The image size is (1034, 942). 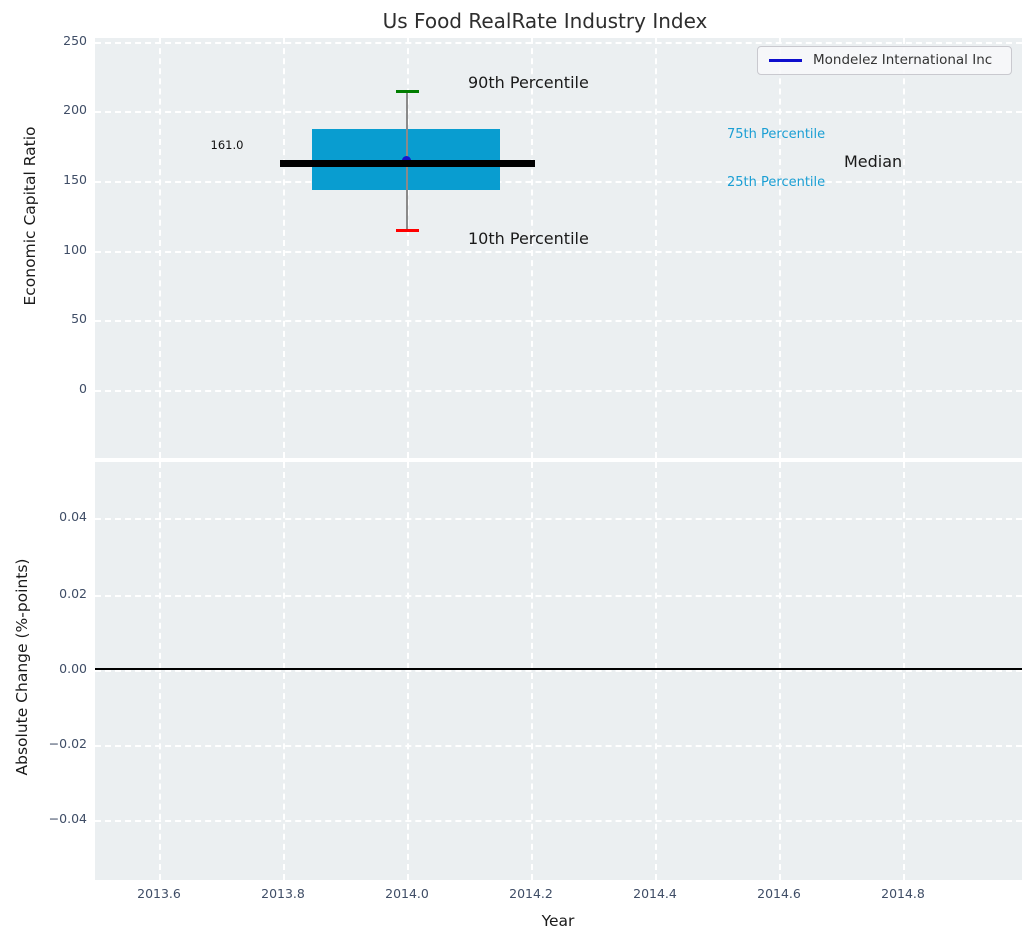 I want to click on top-y-axis-label: Economic Capital Ratio, so click(x=30, y=216).